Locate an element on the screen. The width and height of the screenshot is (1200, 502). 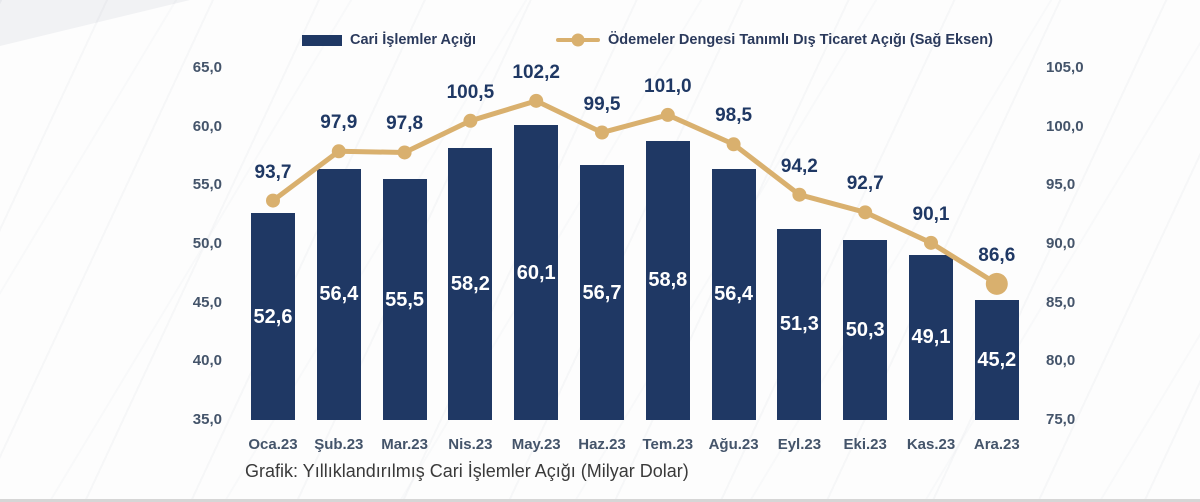
bar-value-label: 58,8 is located at coordinates (668, 280).